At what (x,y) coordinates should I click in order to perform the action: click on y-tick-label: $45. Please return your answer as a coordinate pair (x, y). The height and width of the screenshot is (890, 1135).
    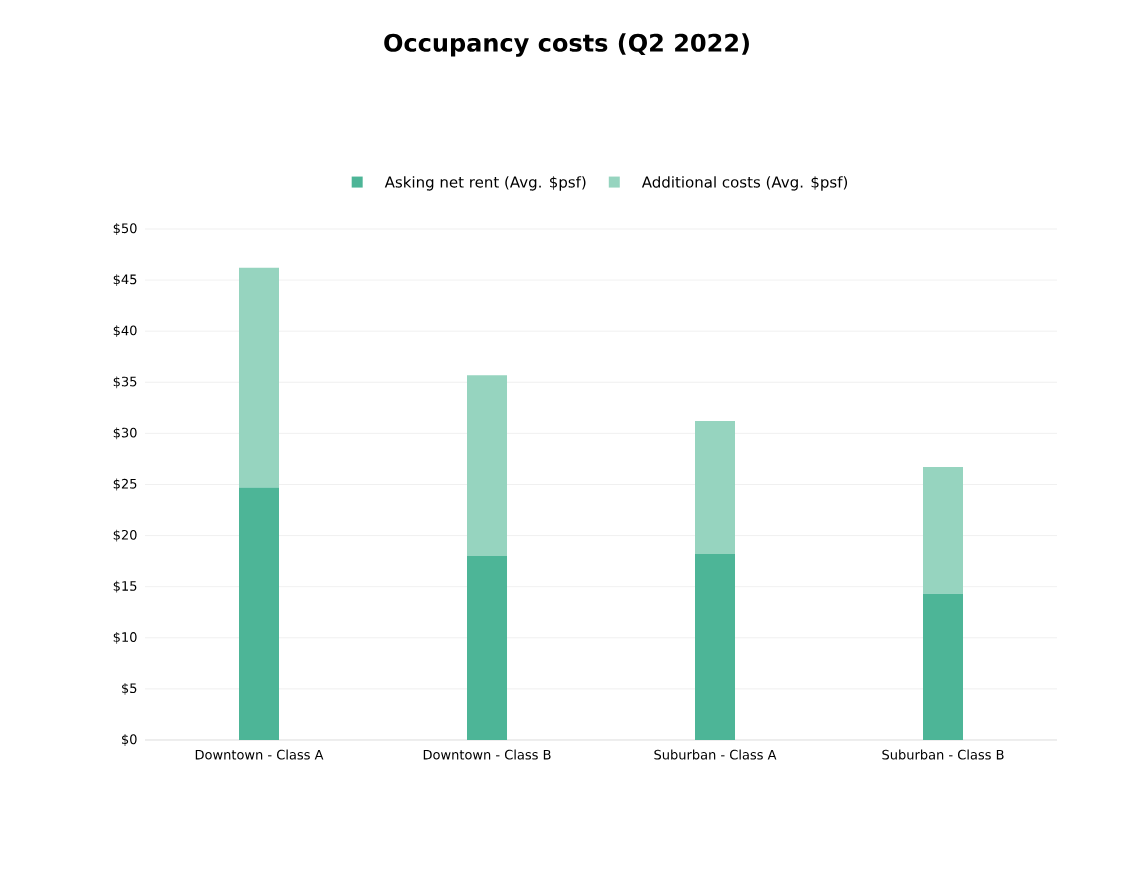
    Looking at the image, I should click on (125, 280).